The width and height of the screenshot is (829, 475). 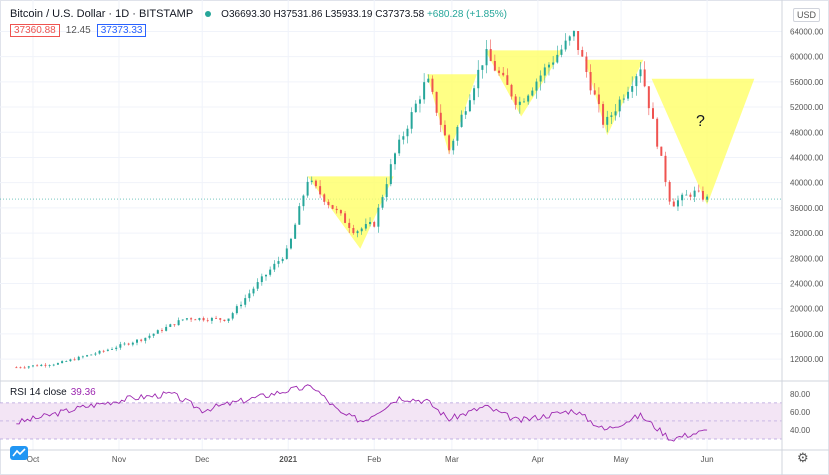 What do you see at coordinates (807, 258) in the screenshot?
I see `price-tick-label: 28000.00` at bounding box center [807, 258].